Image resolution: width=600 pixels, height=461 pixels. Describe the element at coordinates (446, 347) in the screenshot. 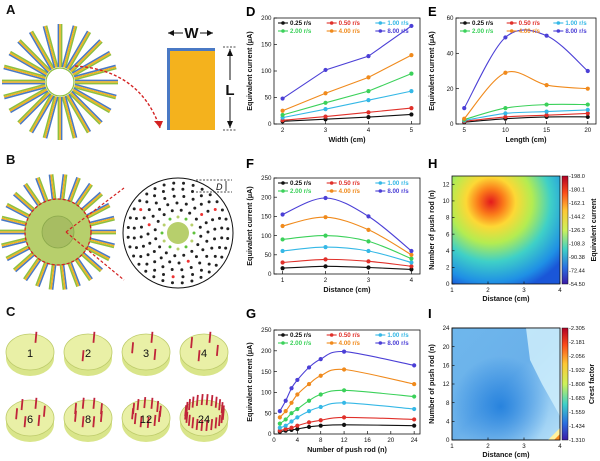

I see `y-tick-label: 20` at that location.